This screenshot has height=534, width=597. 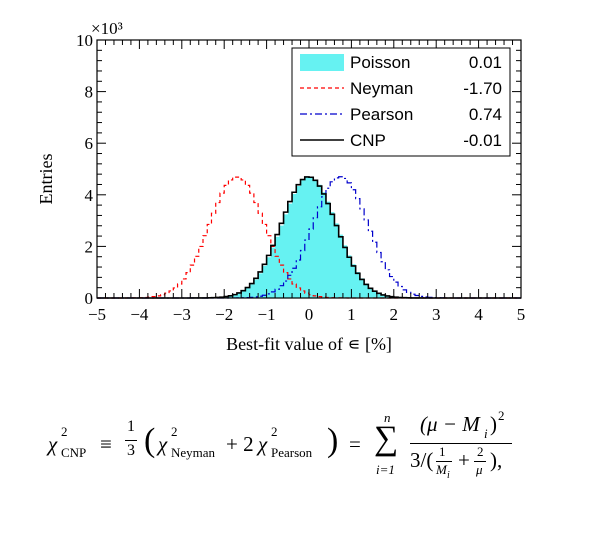 What do you see at coordinates (496, 460) in the screenshot?
I see `formula-den-close: ),` at bounding box center [496, 460].